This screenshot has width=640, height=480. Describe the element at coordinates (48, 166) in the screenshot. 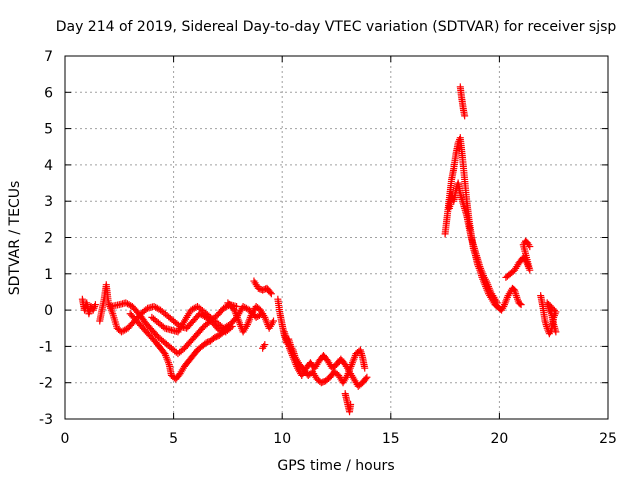

I see `y-tick-label: 4` at that location.